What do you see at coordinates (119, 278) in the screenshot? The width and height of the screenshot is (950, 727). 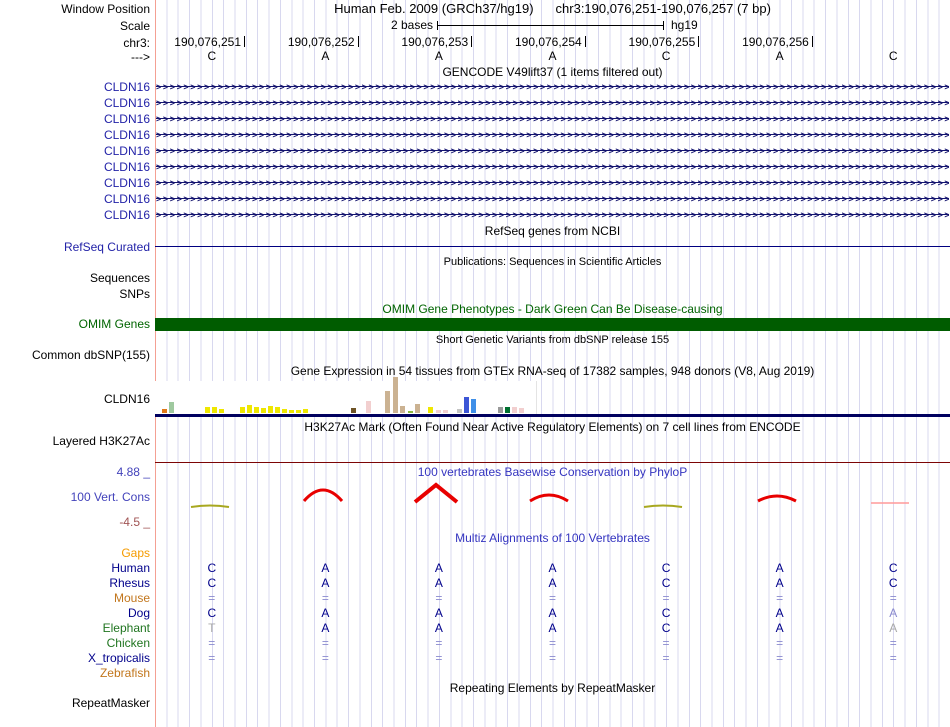 I see `sequences-label: Sequences` at bounding box center [119, 278].